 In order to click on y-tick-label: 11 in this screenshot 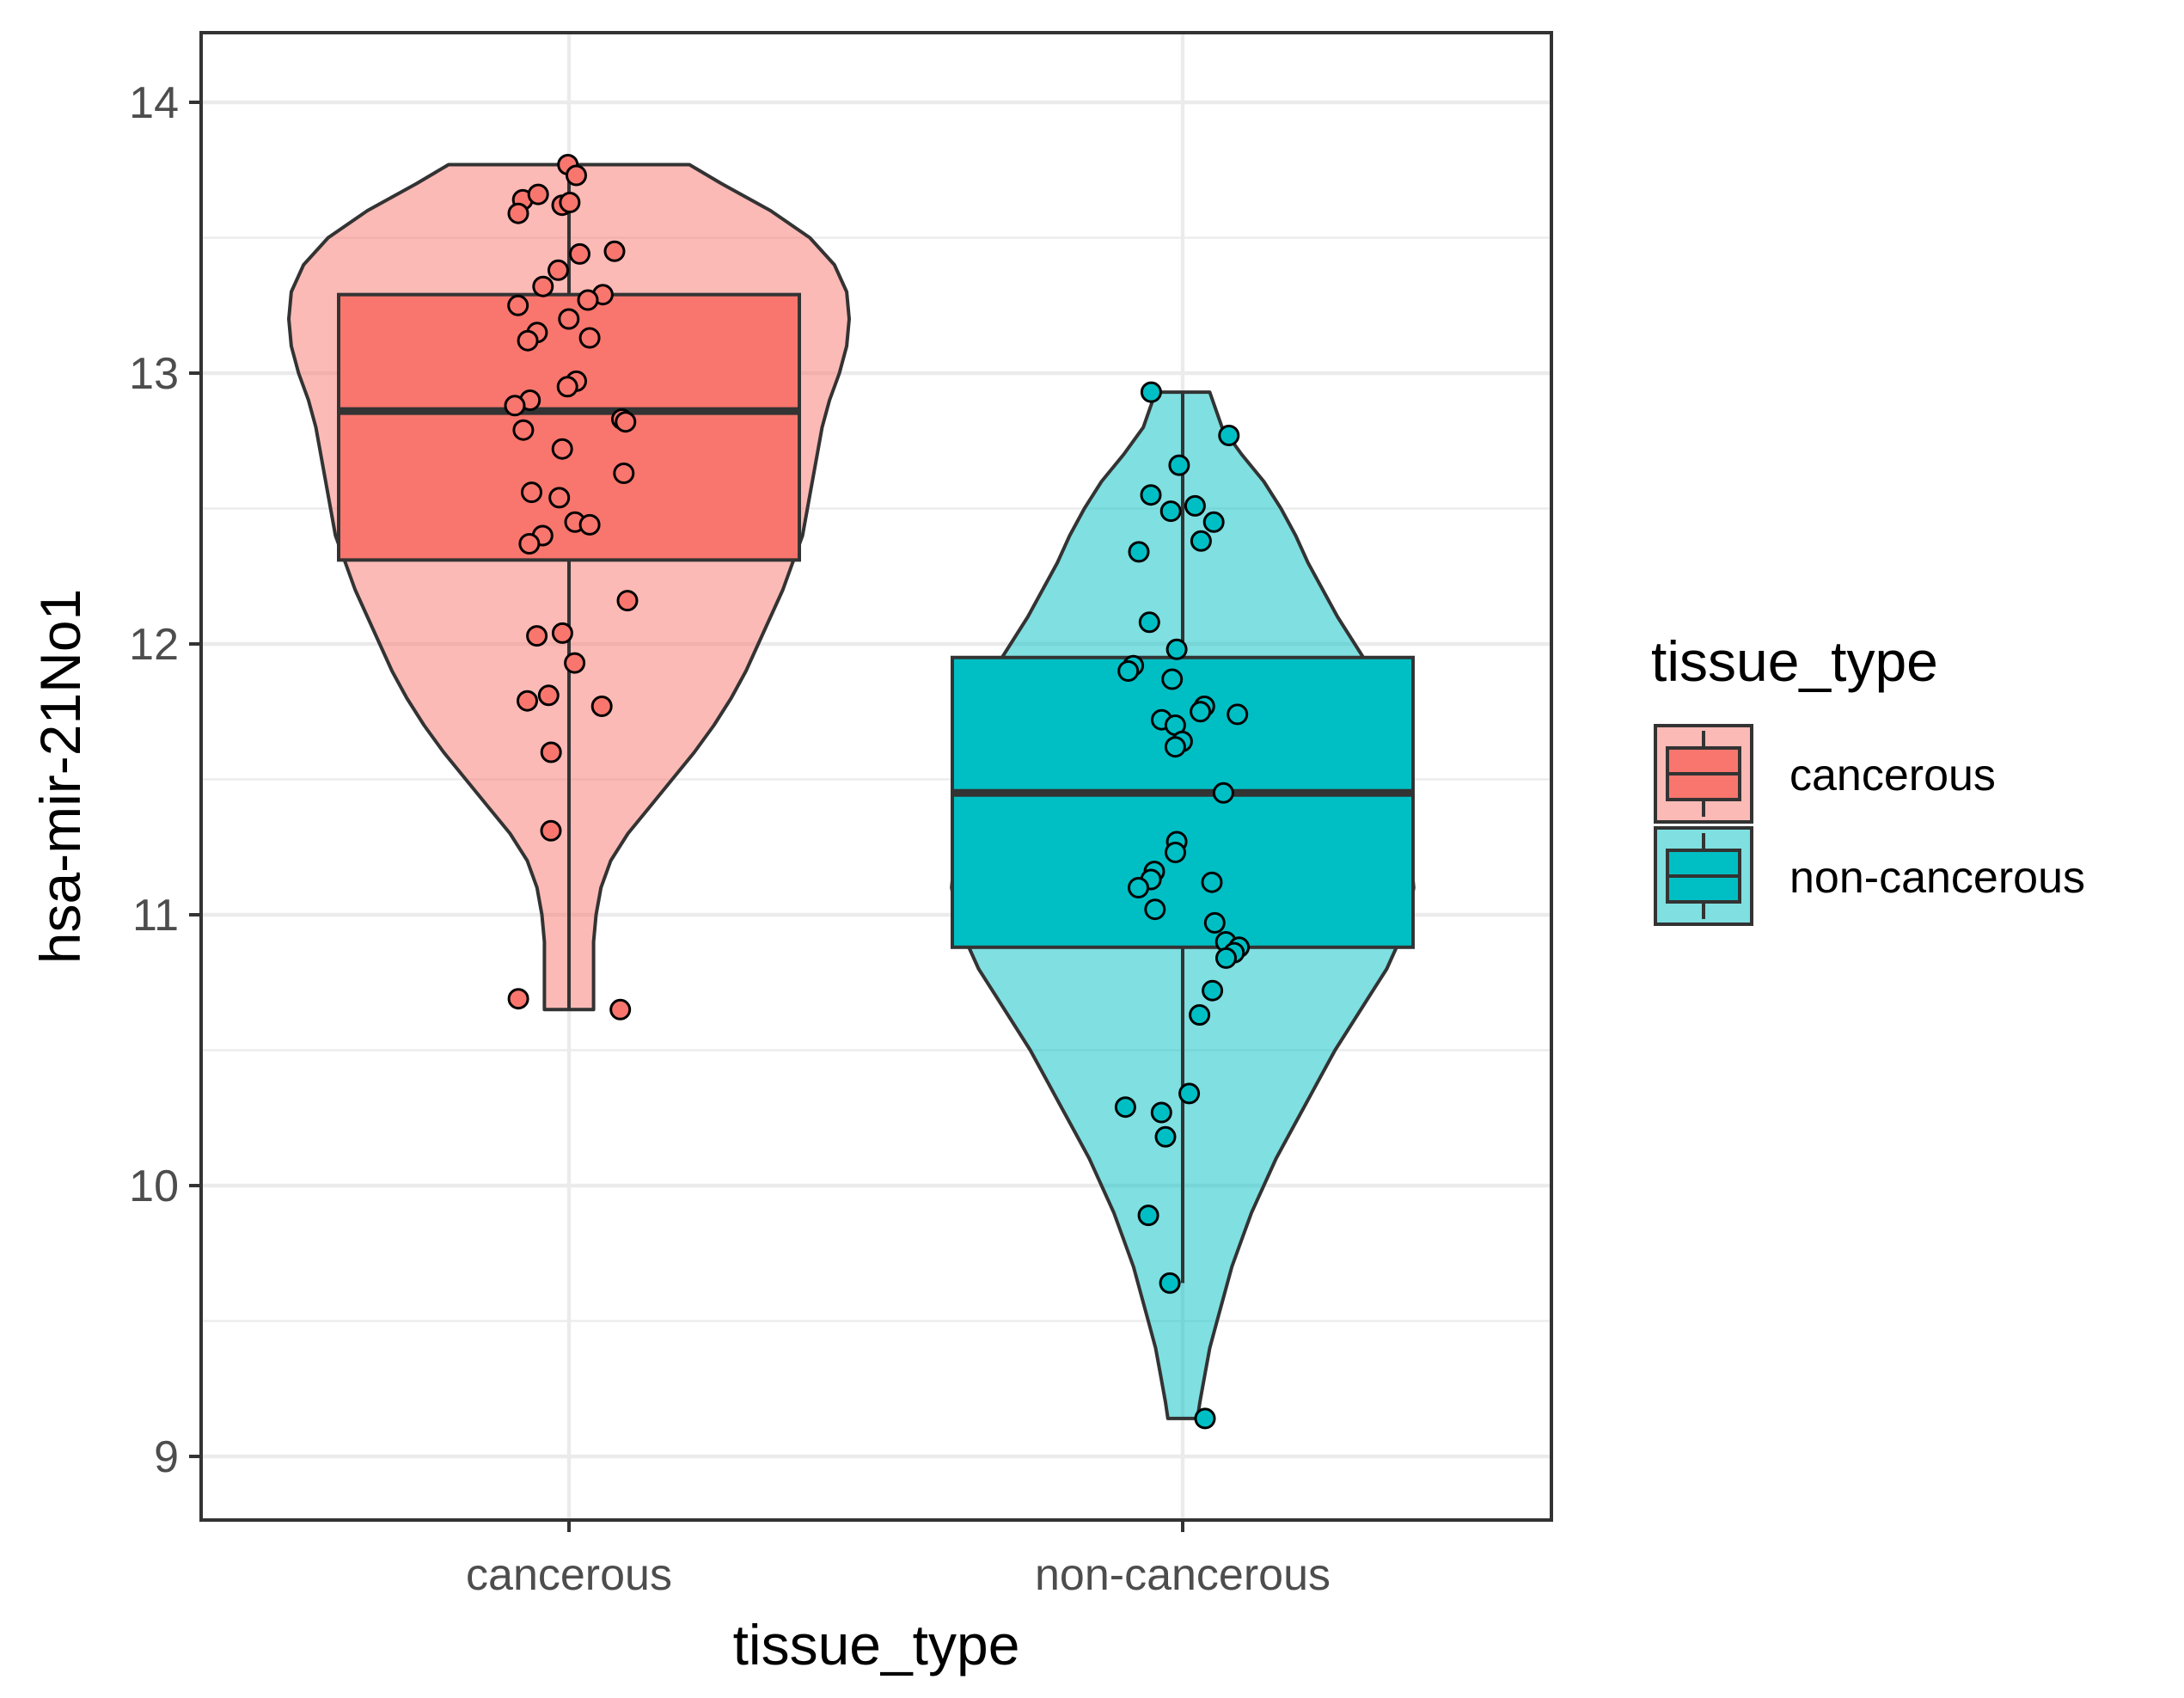, I will do `click(156, 916)`.